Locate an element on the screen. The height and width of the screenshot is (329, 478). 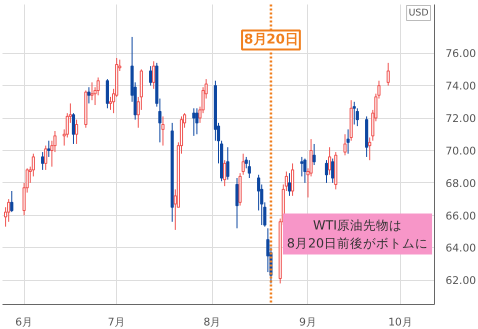
x-tick-label: 10月 is located at coordinates (400, 322).